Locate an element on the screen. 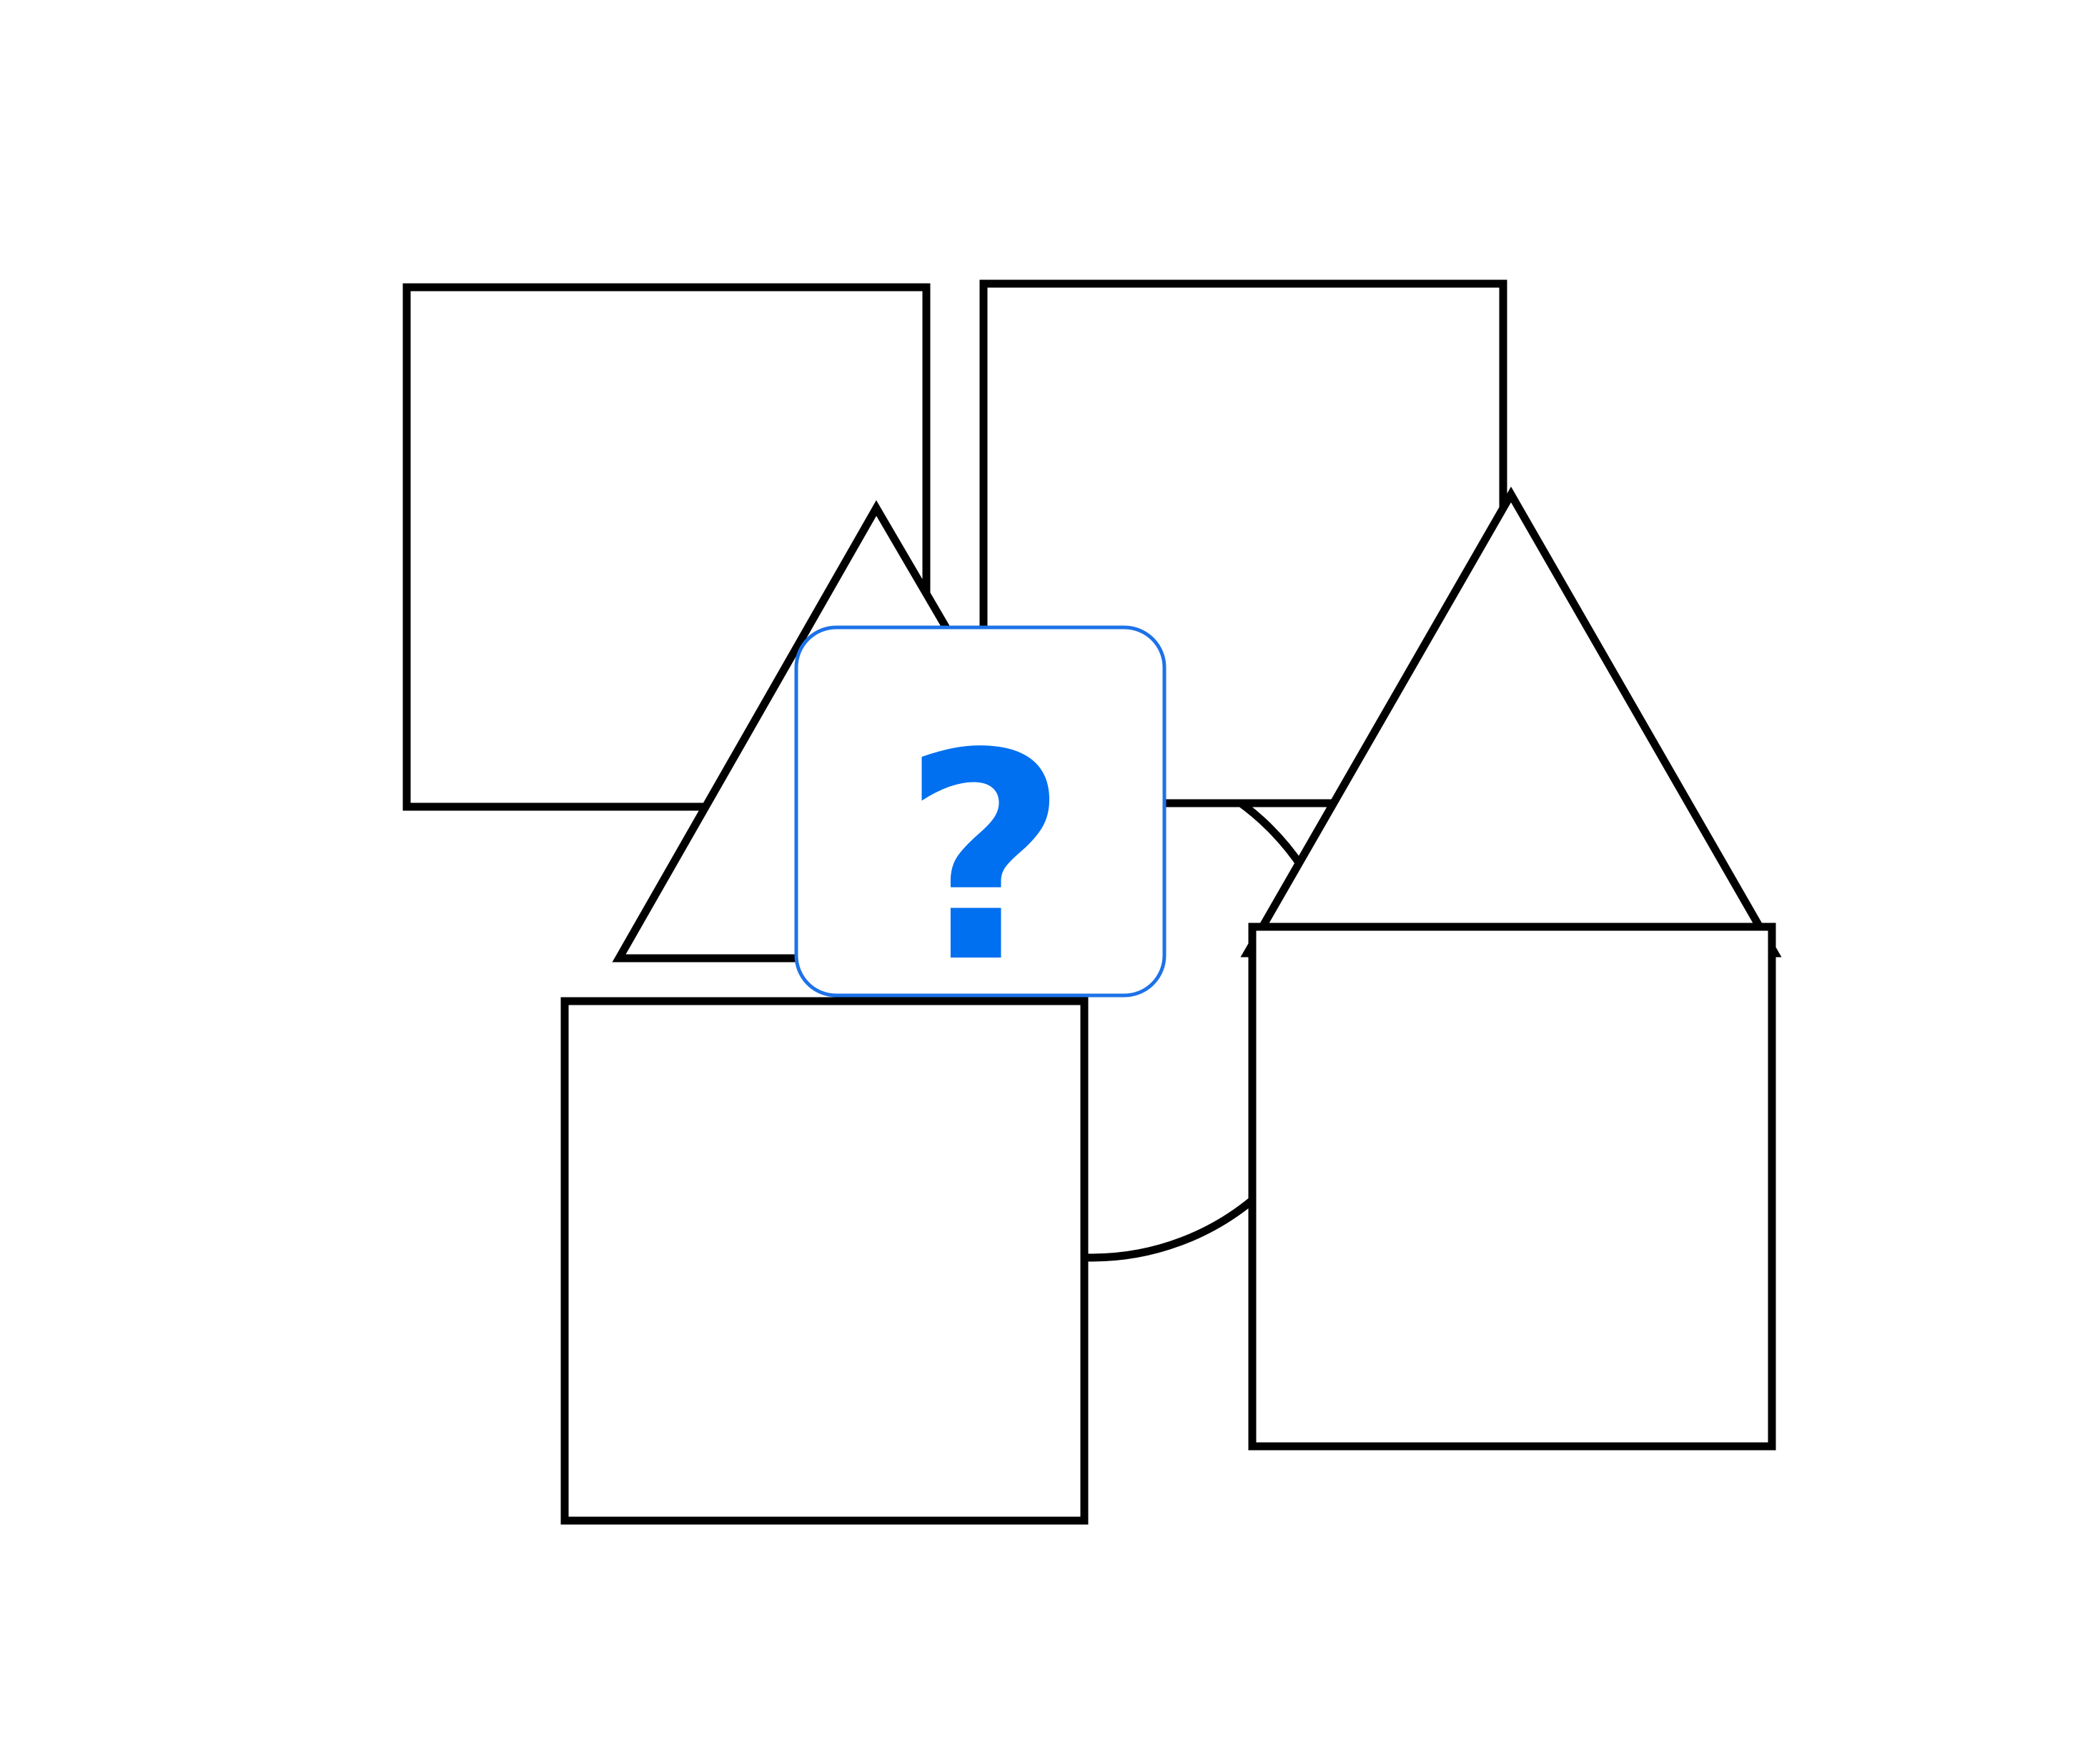 The width and height of the screenshot is (2100, 1760). missing-shape-placeholder: ? is located at coordinates (980, 825).